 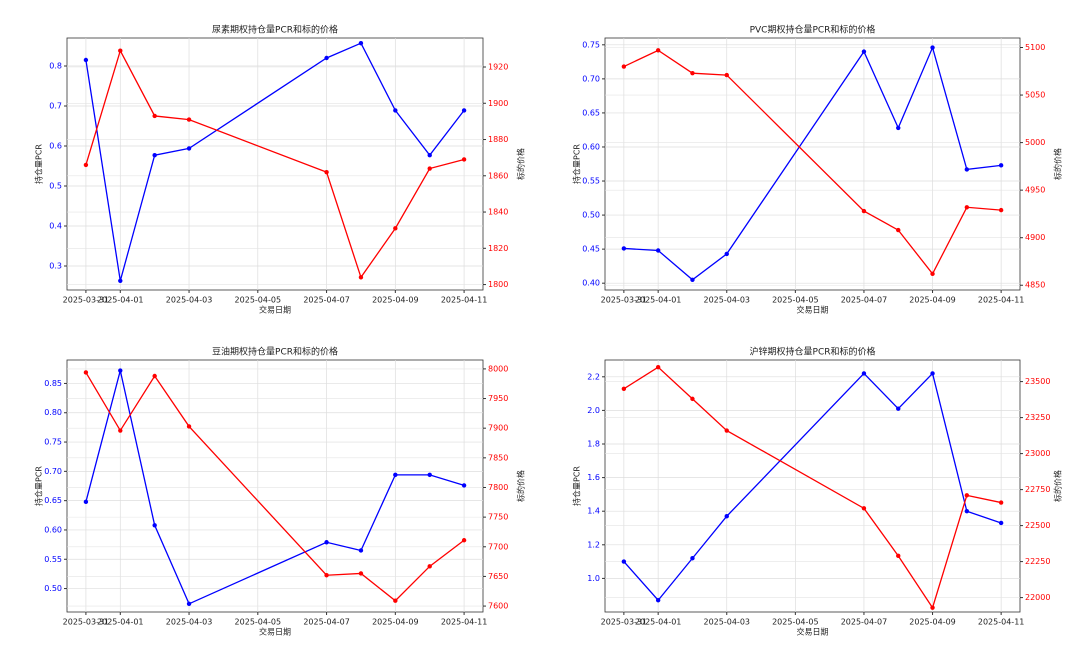 What do you see at coordinates (593, 444) in the screenshot?
I see `y-tick-label: 1.8` at bounding box center [593, 444].